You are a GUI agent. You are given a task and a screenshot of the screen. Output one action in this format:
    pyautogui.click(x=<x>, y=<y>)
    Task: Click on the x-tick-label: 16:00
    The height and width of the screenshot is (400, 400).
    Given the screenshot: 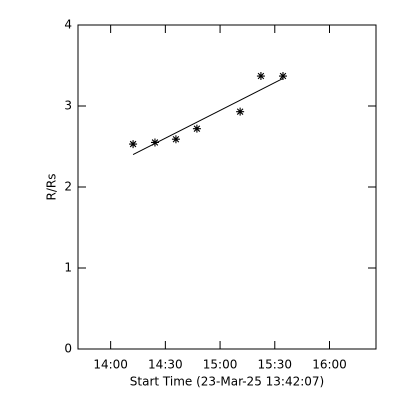 What is the action you would take?
    pyautogui.click(x=329, y=365)
    